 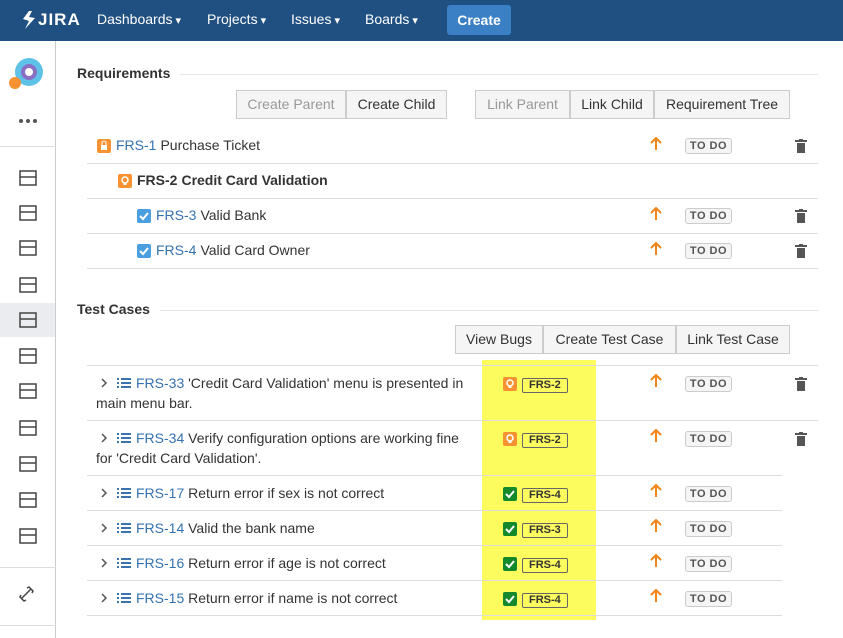 What do you see at coordinates (160, 598) in the screenshot?
I see `issue-key: FRS-15` at bounding box center [160, 598].